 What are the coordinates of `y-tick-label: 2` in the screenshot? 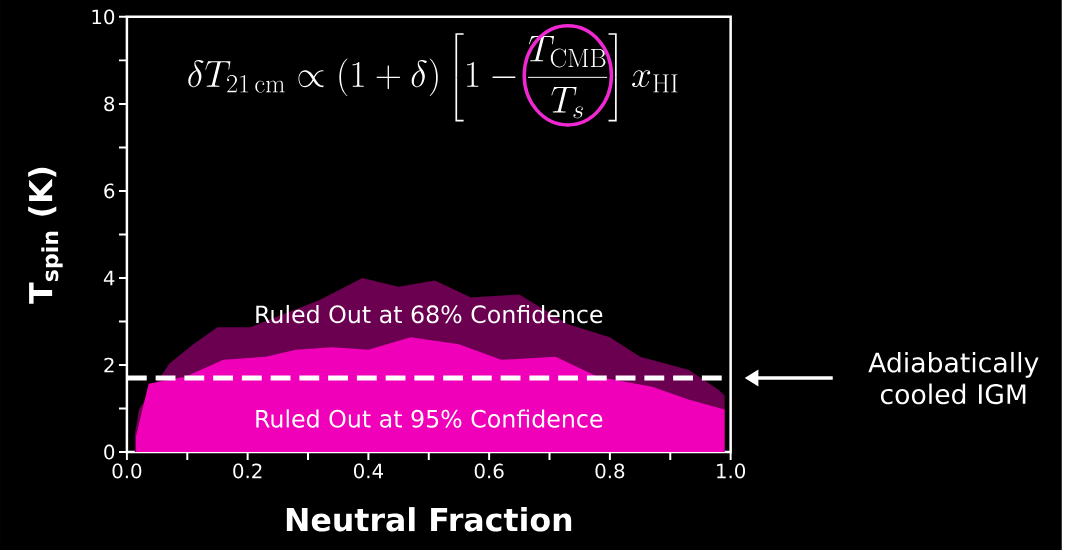 It's located at (109, 365).